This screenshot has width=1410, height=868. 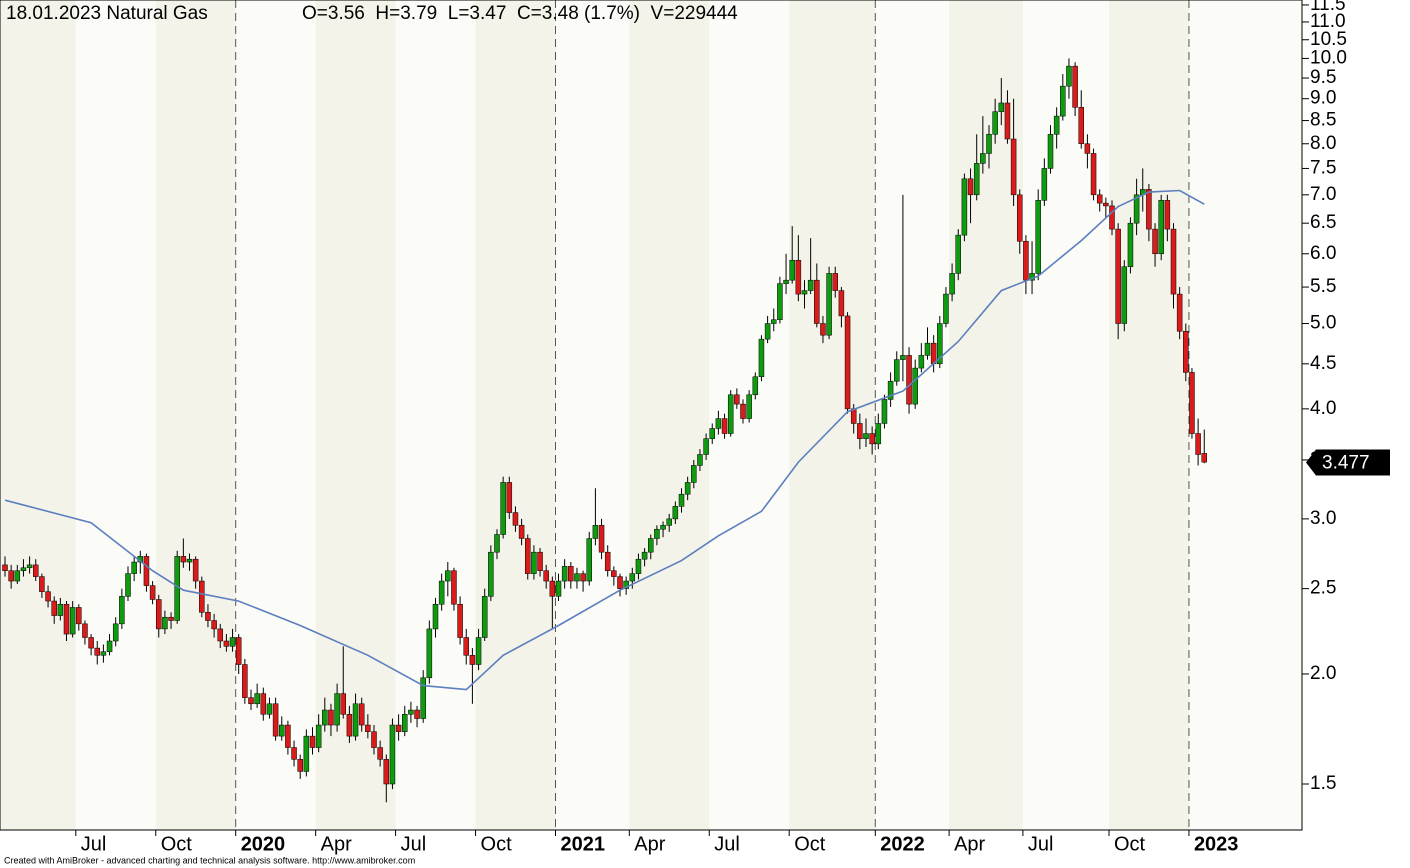 What do you see at coordinates (1323, 253) in the screenshot?
I see `y-tick-label: 6.0` at bounding box center [1323, 253].